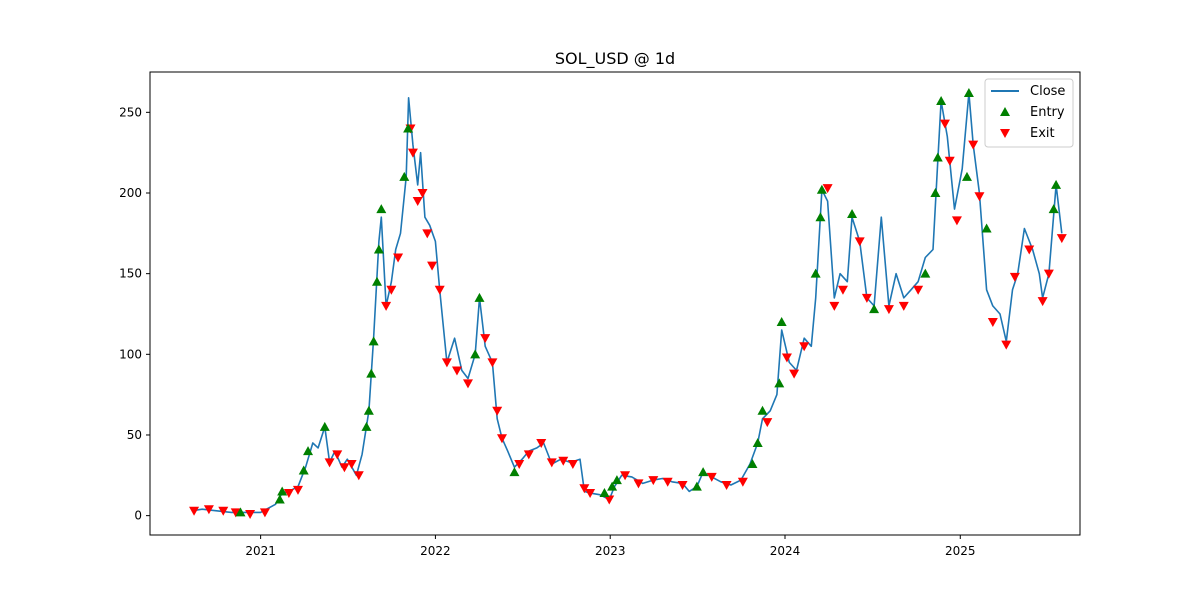 Image resolution: width=1200 pixels, height=600 pixels. I want to click on legend-exit-label: Exit, so click(1042, 133).